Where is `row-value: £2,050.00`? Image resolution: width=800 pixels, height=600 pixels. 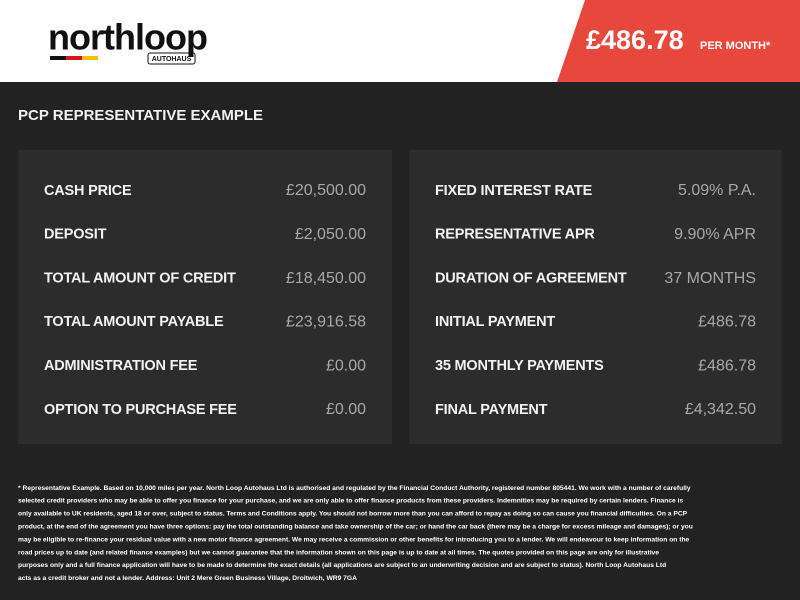 row-value: £2,050.00 is located at coordinates (330, 234).